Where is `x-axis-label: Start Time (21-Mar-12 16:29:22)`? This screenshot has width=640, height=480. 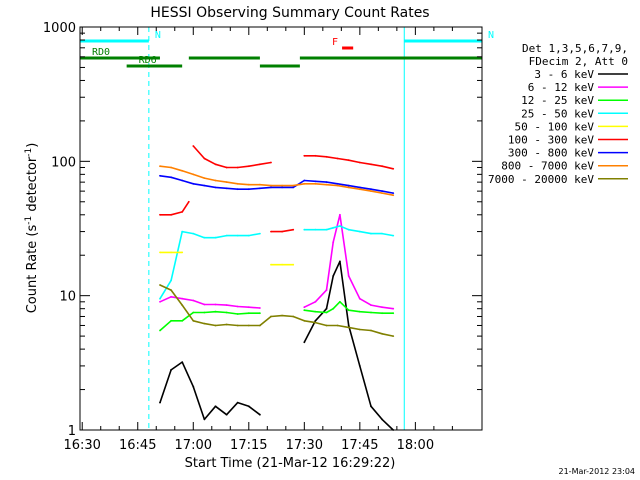
x-axis-label: Start Time (21-Mar-12 16:29:22) is located at coordinates (290, 463).